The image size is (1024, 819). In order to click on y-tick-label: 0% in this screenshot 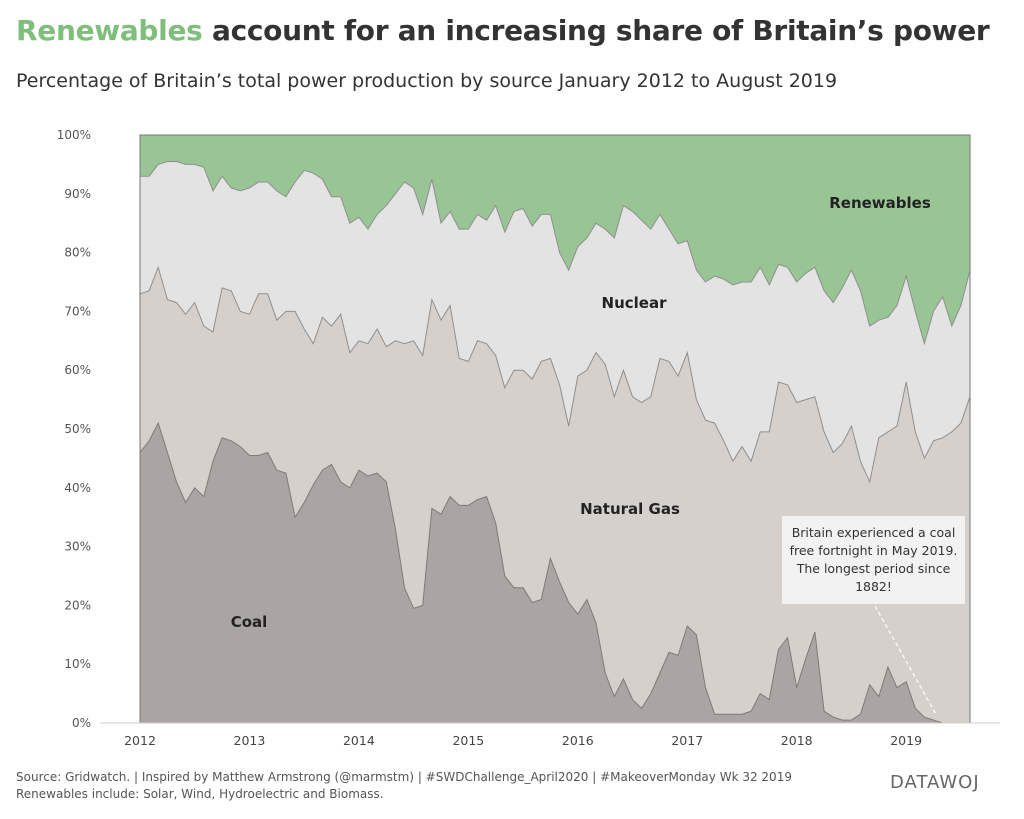, I will do `click(81, 723)`.